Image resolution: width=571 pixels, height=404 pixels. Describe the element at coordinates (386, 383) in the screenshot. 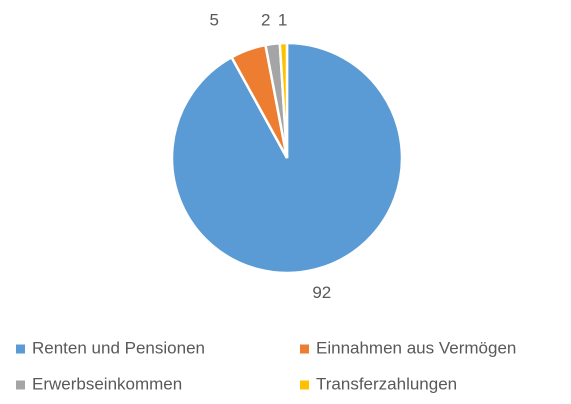

I see `legend-label: Transferzahlungen` at that location.